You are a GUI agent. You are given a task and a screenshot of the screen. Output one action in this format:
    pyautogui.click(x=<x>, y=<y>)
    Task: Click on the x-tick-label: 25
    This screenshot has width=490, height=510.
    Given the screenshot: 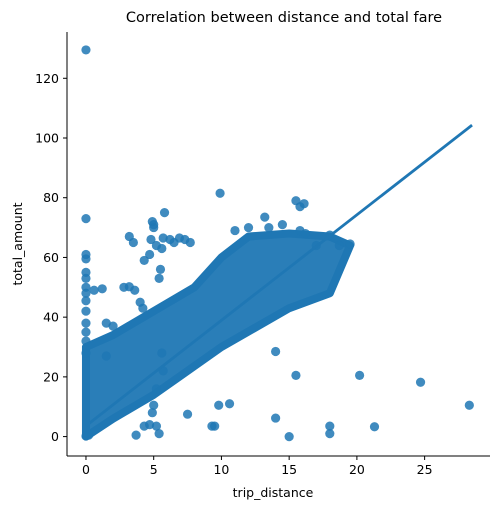 What is the action you would take?
    pyautogui.click(x=425, y=469)
    